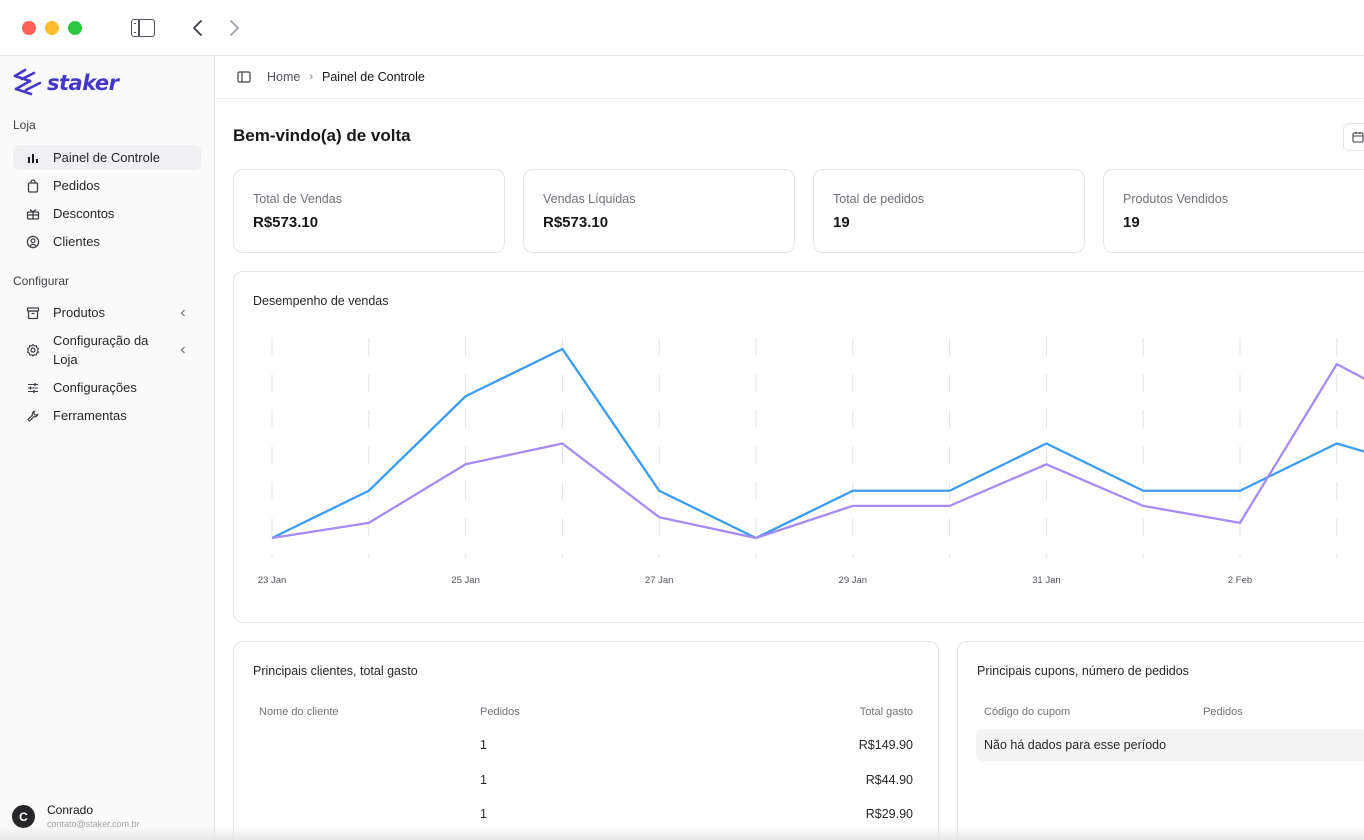 This screenshot has height=840, width=1364. Describe the element at coordinates (1027, 712) in the screenshot. I see `column-header-coupon-code: Código do cupom` at that location.